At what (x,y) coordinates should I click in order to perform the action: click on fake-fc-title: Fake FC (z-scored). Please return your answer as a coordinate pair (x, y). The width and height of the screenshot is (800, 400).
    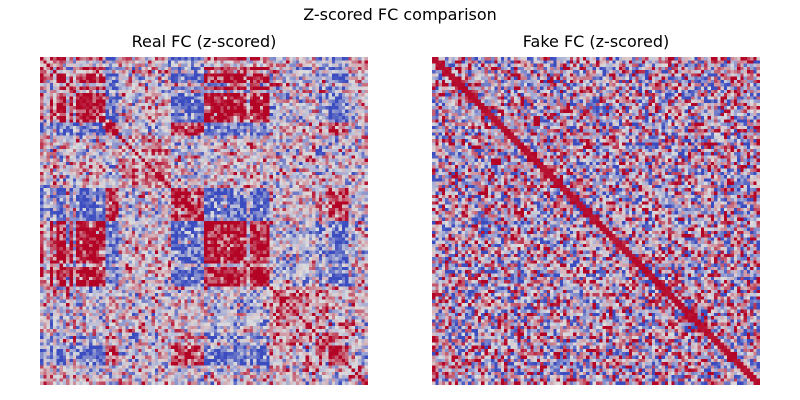
    Looking at the image, I should click on (596, 41).